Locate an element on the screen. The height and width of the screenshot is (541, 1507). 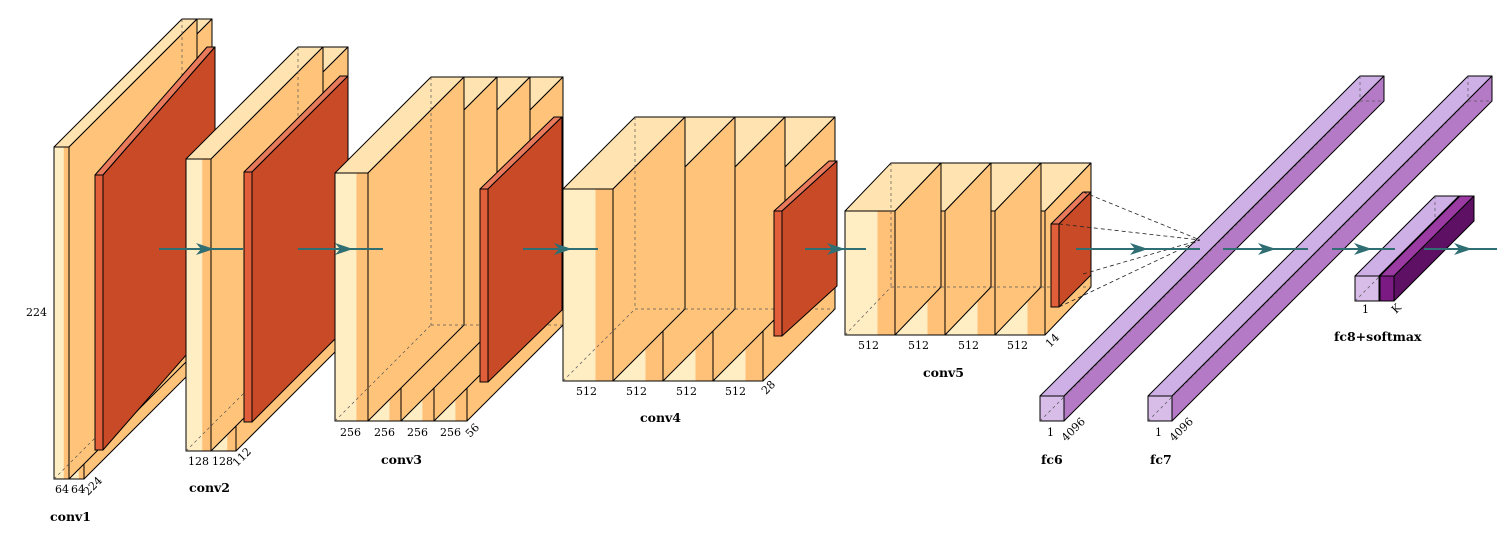
fc6-caption: fc6 is located at coordinates (1052, 459).